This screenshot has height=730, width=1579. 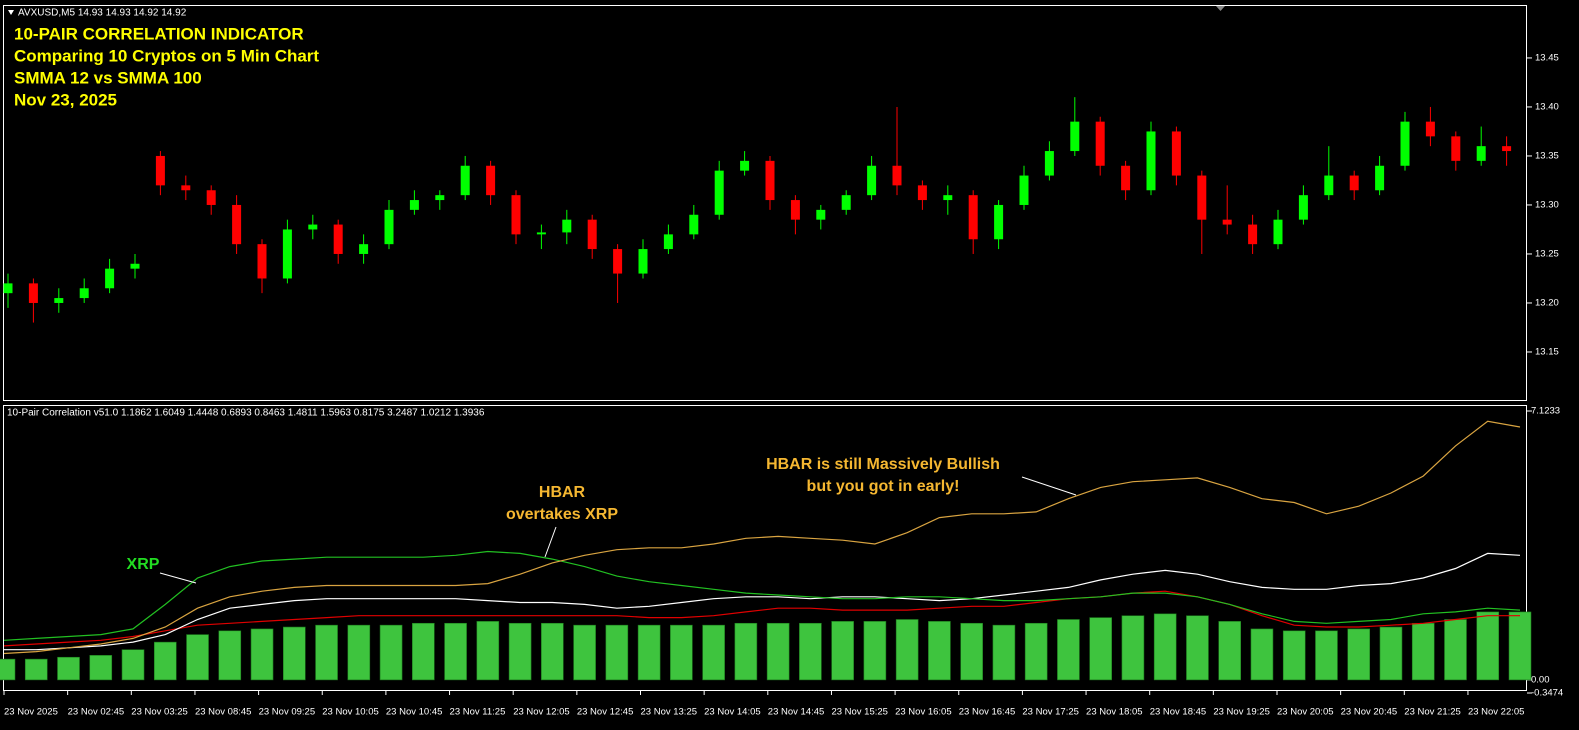 What do you see at coordinates (1547, 155) in the screenshot?
I see `y-tick-label: 13.35` at bounding box center [1547, 155].